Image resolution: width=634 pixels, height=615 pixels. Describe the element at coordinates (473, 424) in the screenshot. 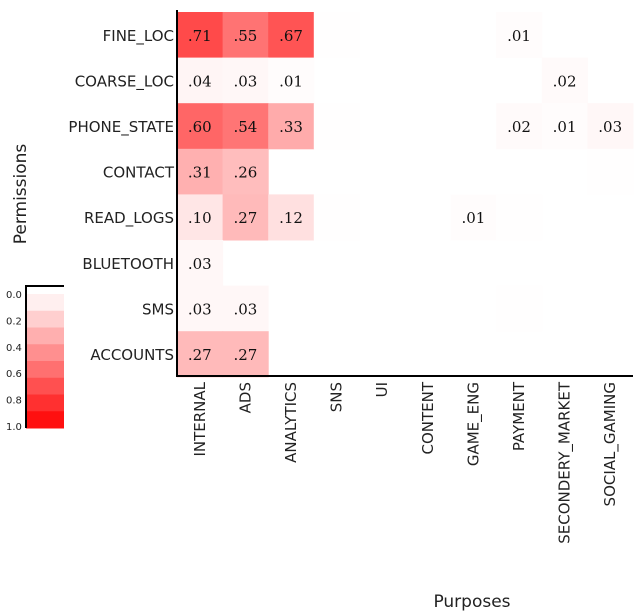

I see `column-label: GAME_ENG` at that location.